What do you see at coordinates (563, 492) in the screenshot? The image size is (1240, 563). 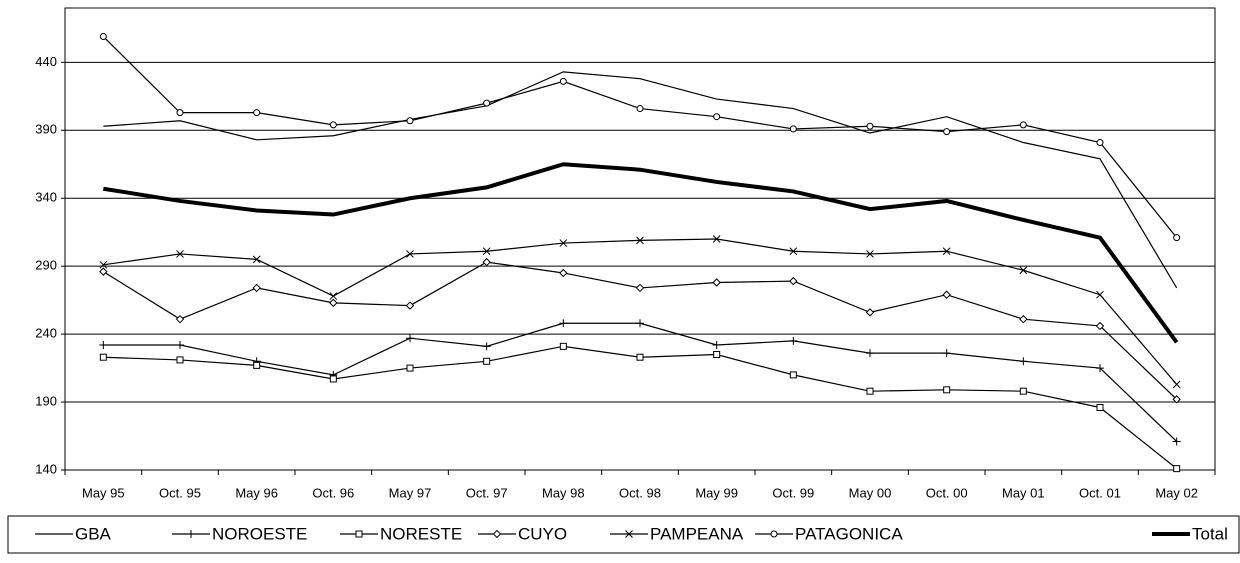 I see `x-tick-label: May 98` at bounding box center [563, 492].